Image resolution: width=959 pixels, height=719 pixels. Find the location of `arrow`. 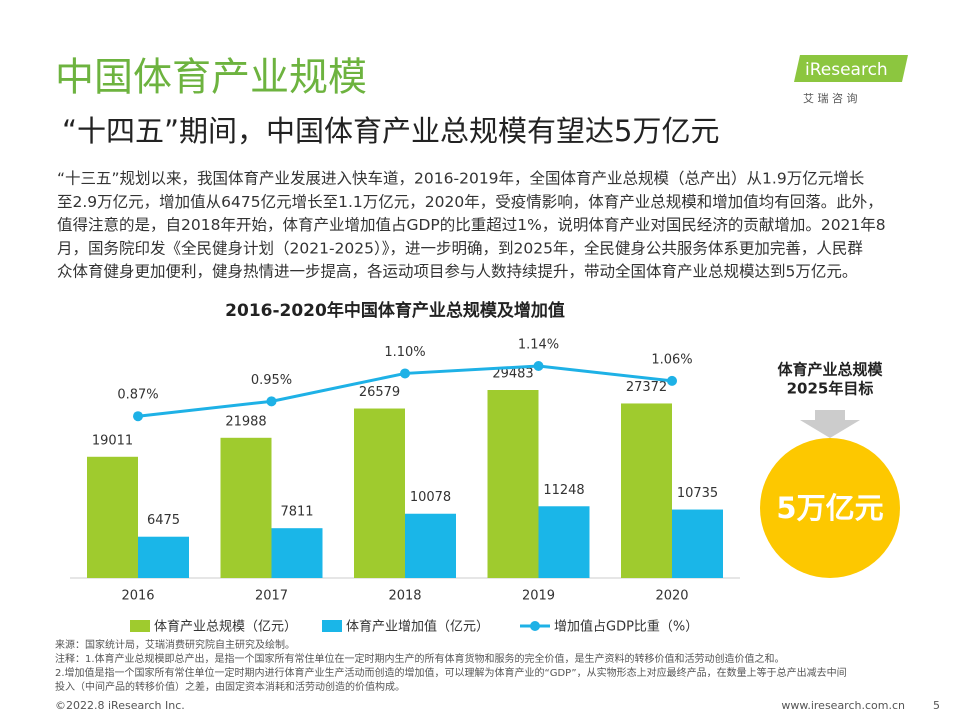

arrow is located at coordinates (830, 424).